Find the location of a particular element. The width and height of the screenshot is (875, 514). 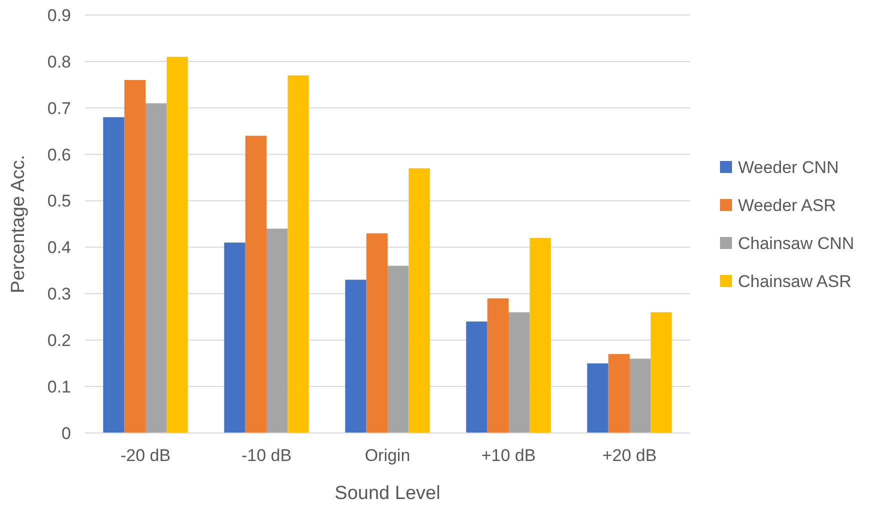

x-tick-label: Origin is located at coordinates (387, 455).